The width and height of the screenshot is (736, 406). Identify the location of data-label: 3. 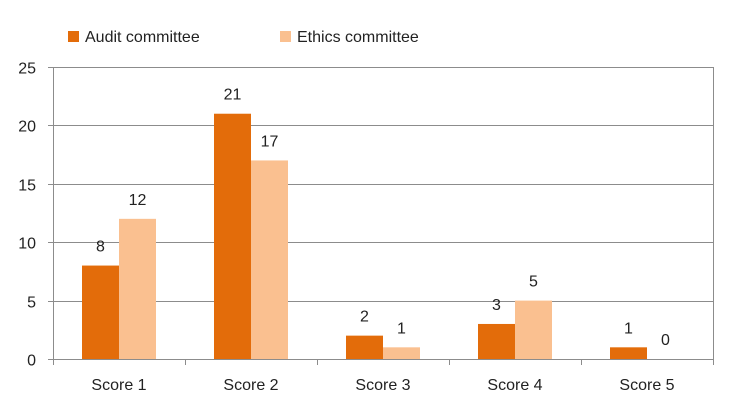
(496, 305).